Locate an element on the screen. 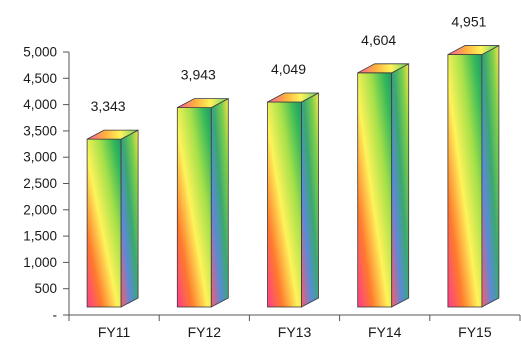  y-tick-label: 1,000 is located at coordinates (40, 262).